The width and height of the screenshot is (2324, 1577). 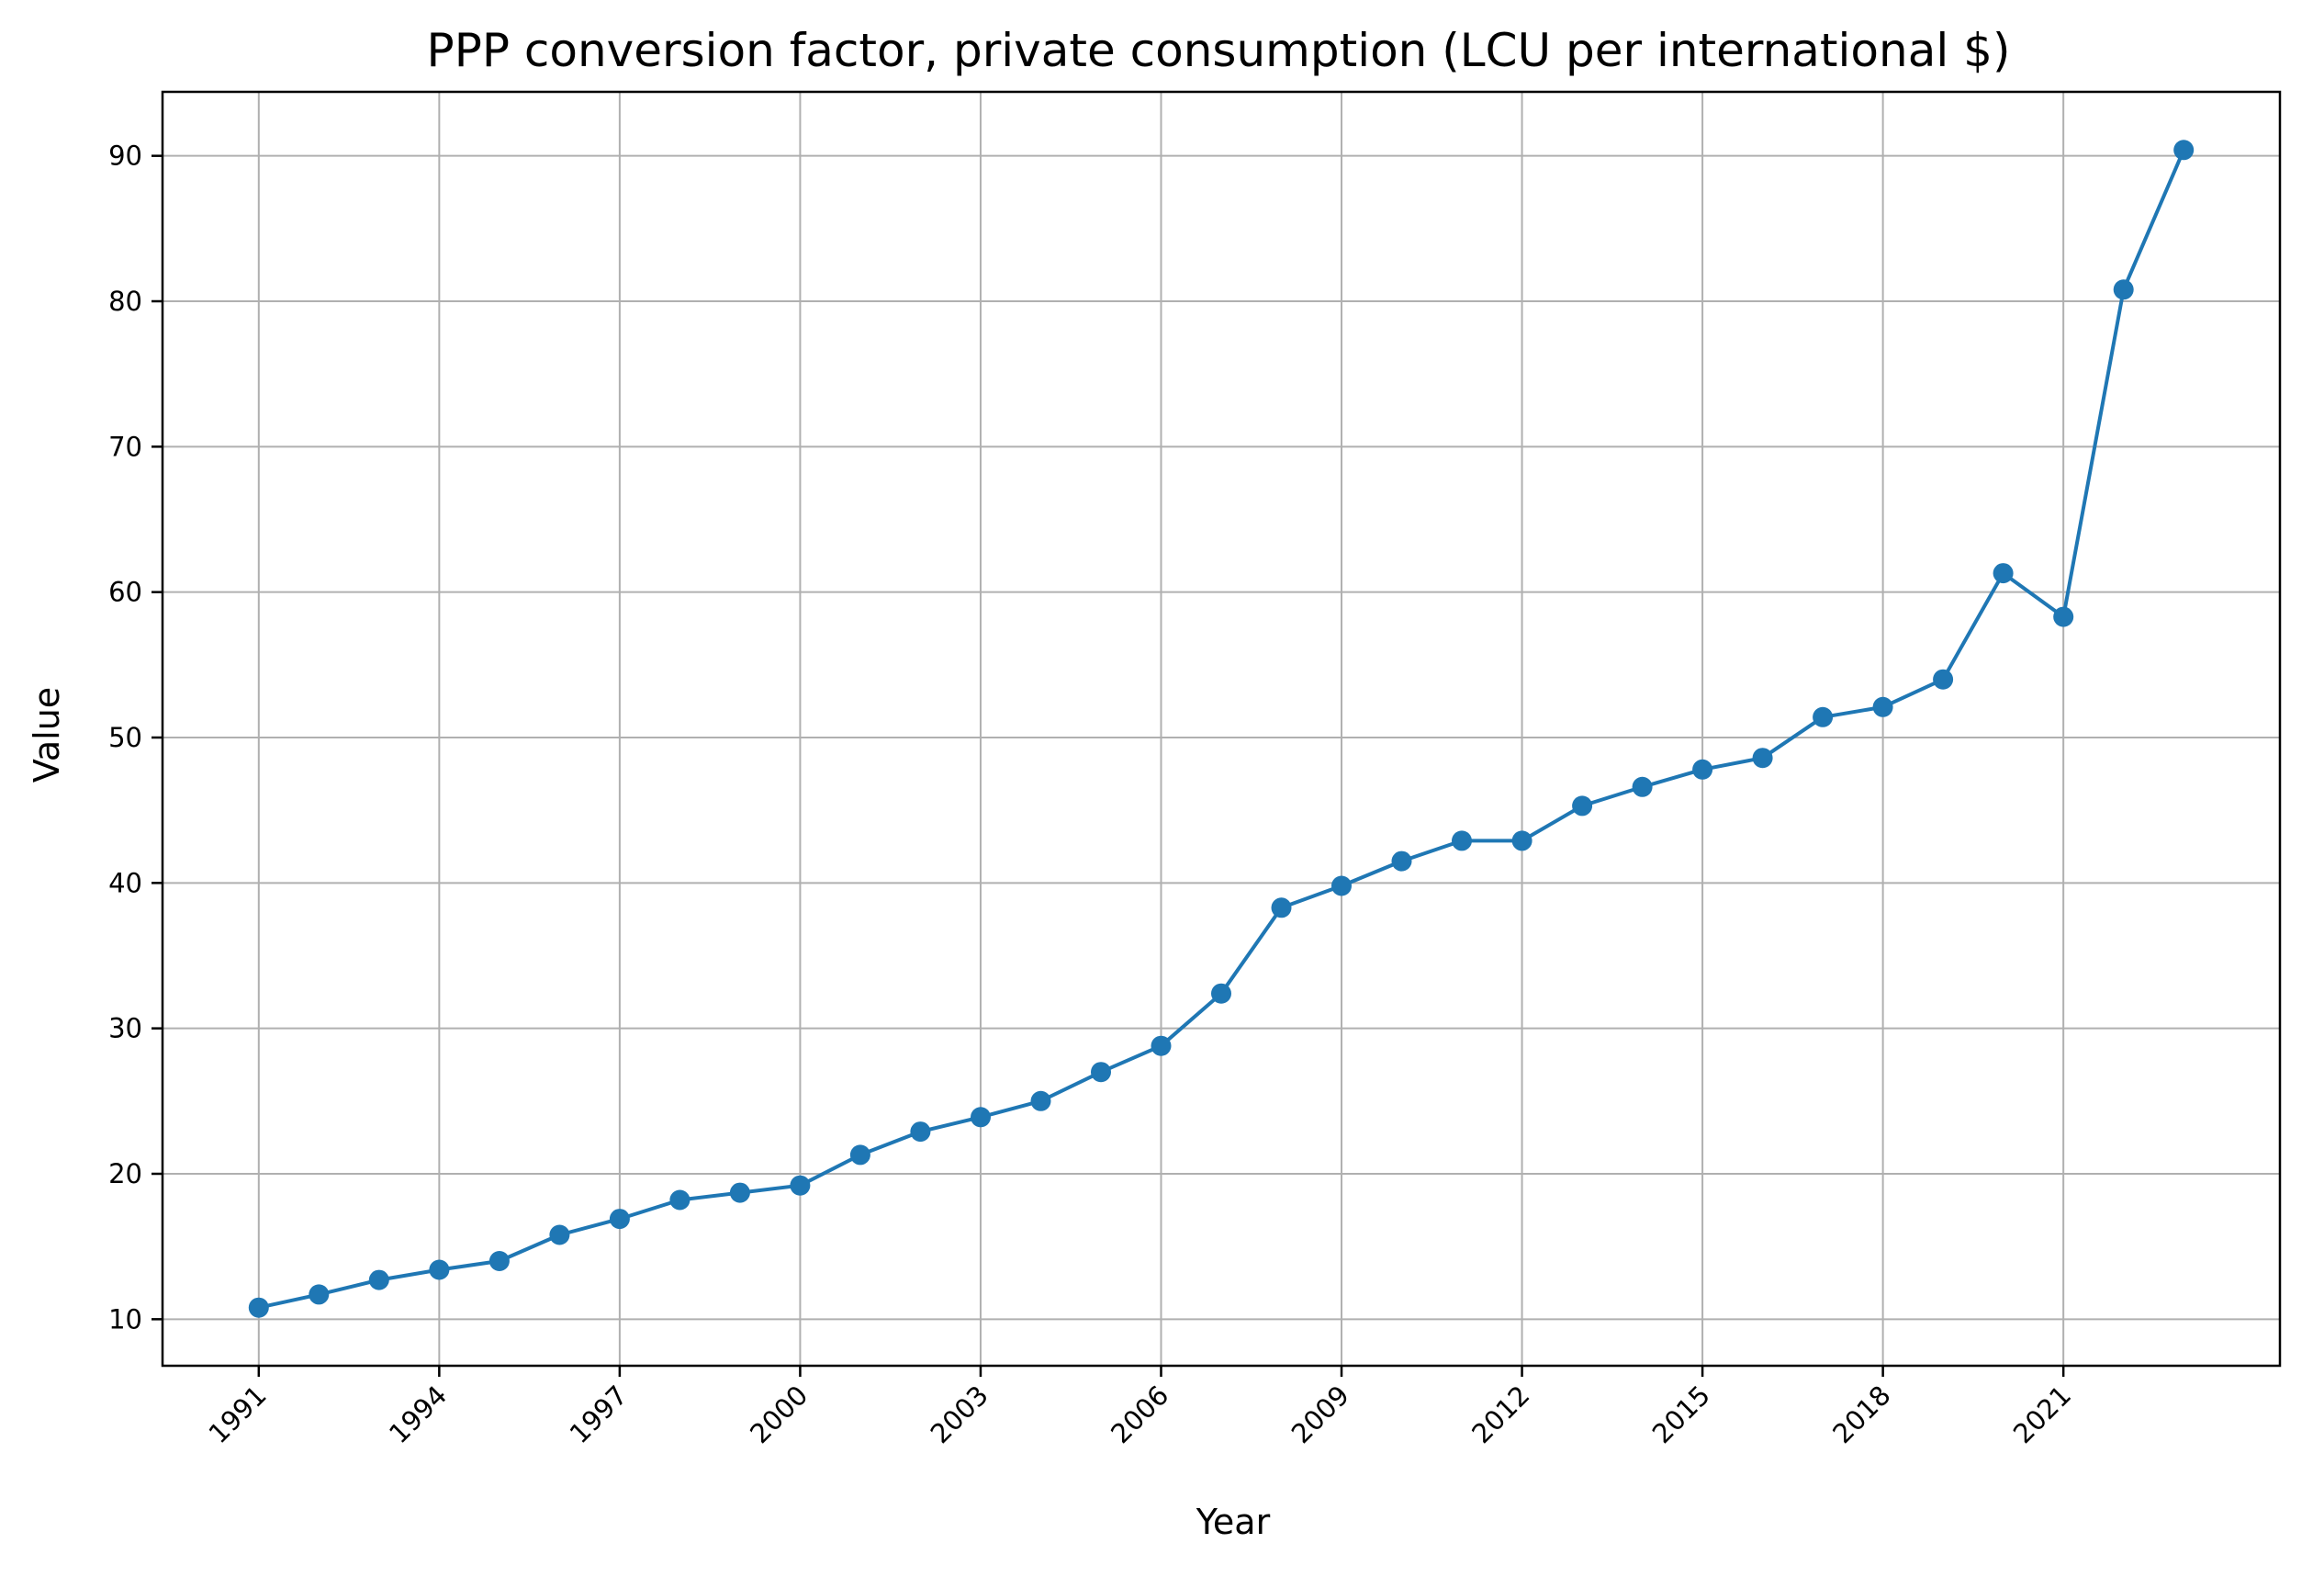 What do you see at coordinates (258, 1307) in the screenshot?
I see `data-point-1991` at bounding box center [258, 1307].